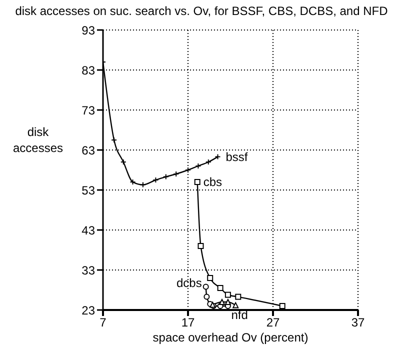 The width and height of the screenshot is (403, 355). I want to click on y-tick-label: 33, so click(89, 270).